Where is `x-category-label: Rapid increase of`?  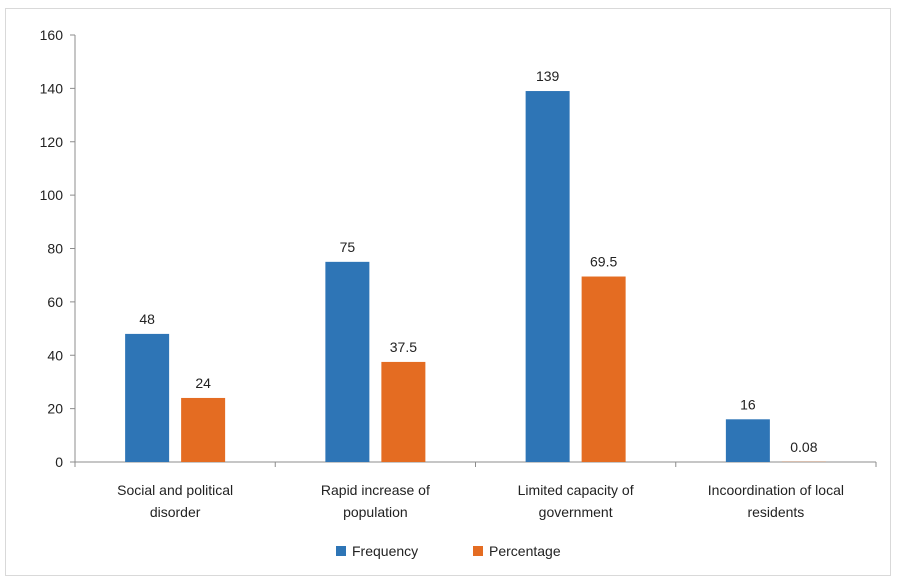 x-category-label: Rapid increase of is located at coordinates (375, 490).